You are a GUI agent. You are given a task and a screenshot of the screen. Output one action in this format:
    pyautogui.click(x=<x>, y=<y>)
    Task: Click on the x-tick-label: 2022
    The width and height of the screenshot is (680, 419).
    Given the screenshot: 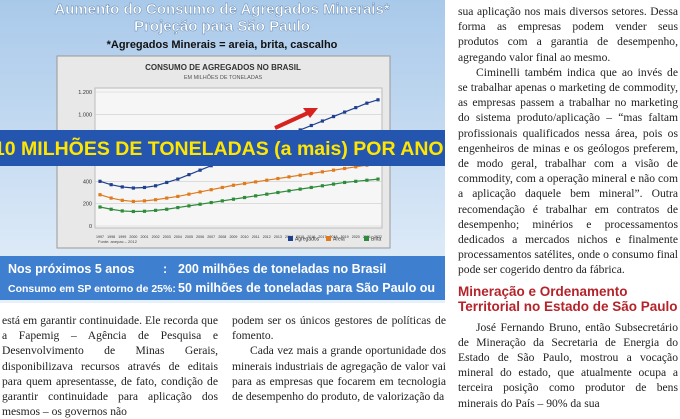 What is the action you would take?
    pyautogui.click(x=378, y=237)
    